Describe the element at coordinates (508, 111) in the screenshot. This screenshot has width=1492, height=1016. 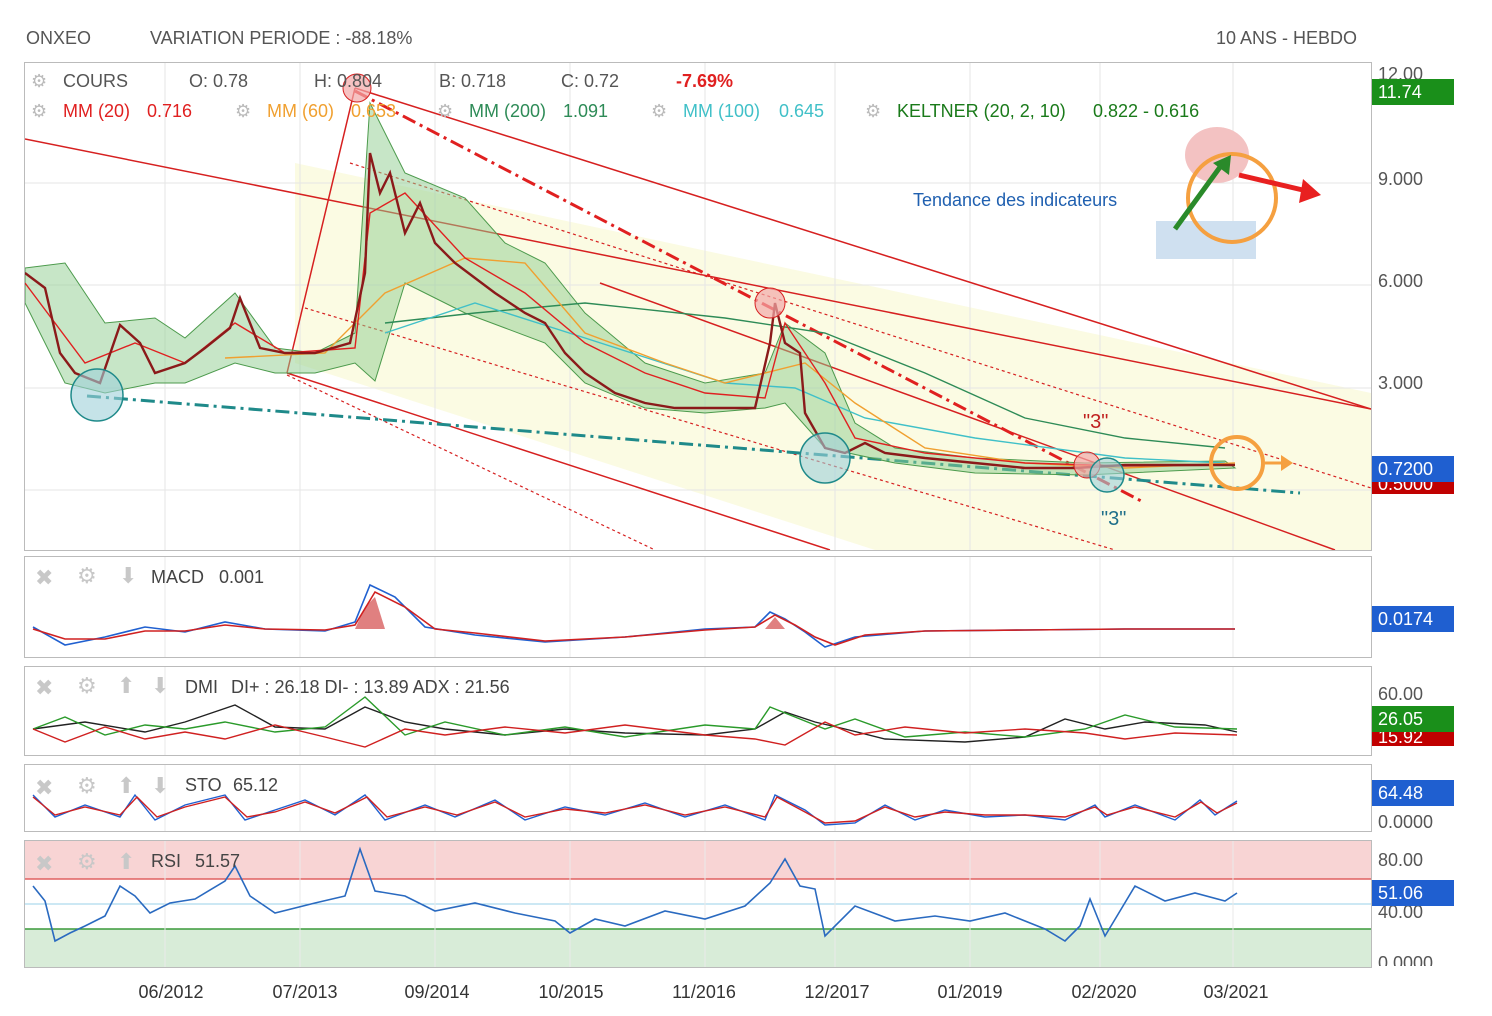
I see `mm200-label: MM (200)` at that location.